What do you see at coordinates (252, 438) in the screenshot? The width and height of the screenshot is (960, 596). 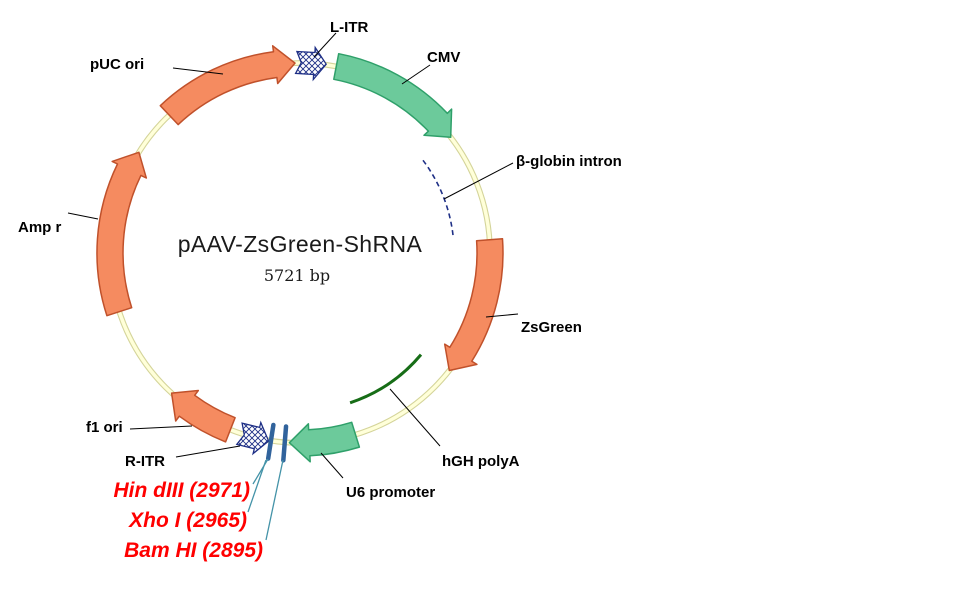 I see `feature-itr-r-itr` at bounding box center [252, 438].